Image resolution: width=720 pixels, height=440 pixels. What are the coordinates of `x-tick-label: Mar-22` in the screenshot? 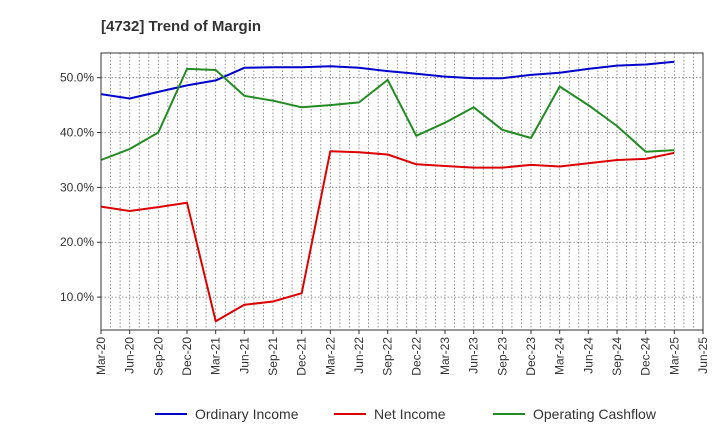 It's located at (330, 356).